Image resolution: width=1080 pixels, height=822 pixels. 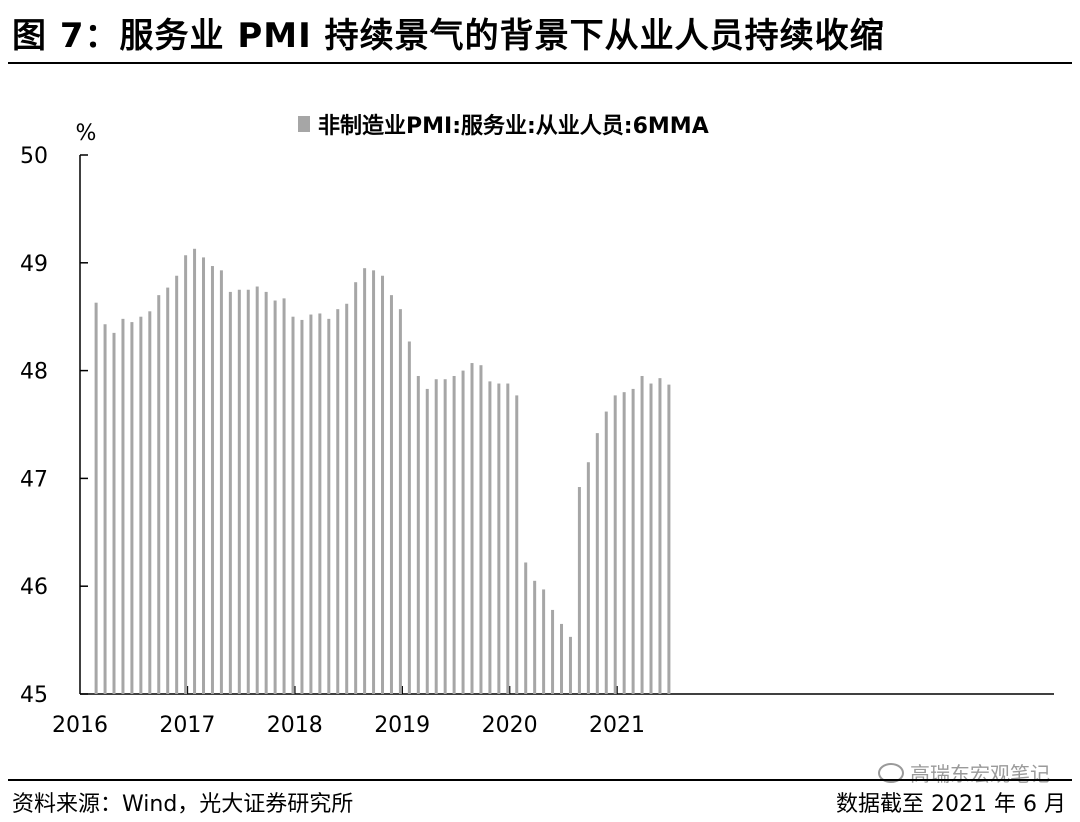 I want to click on x-tick-label: 2021, so click(x=617, y=725).